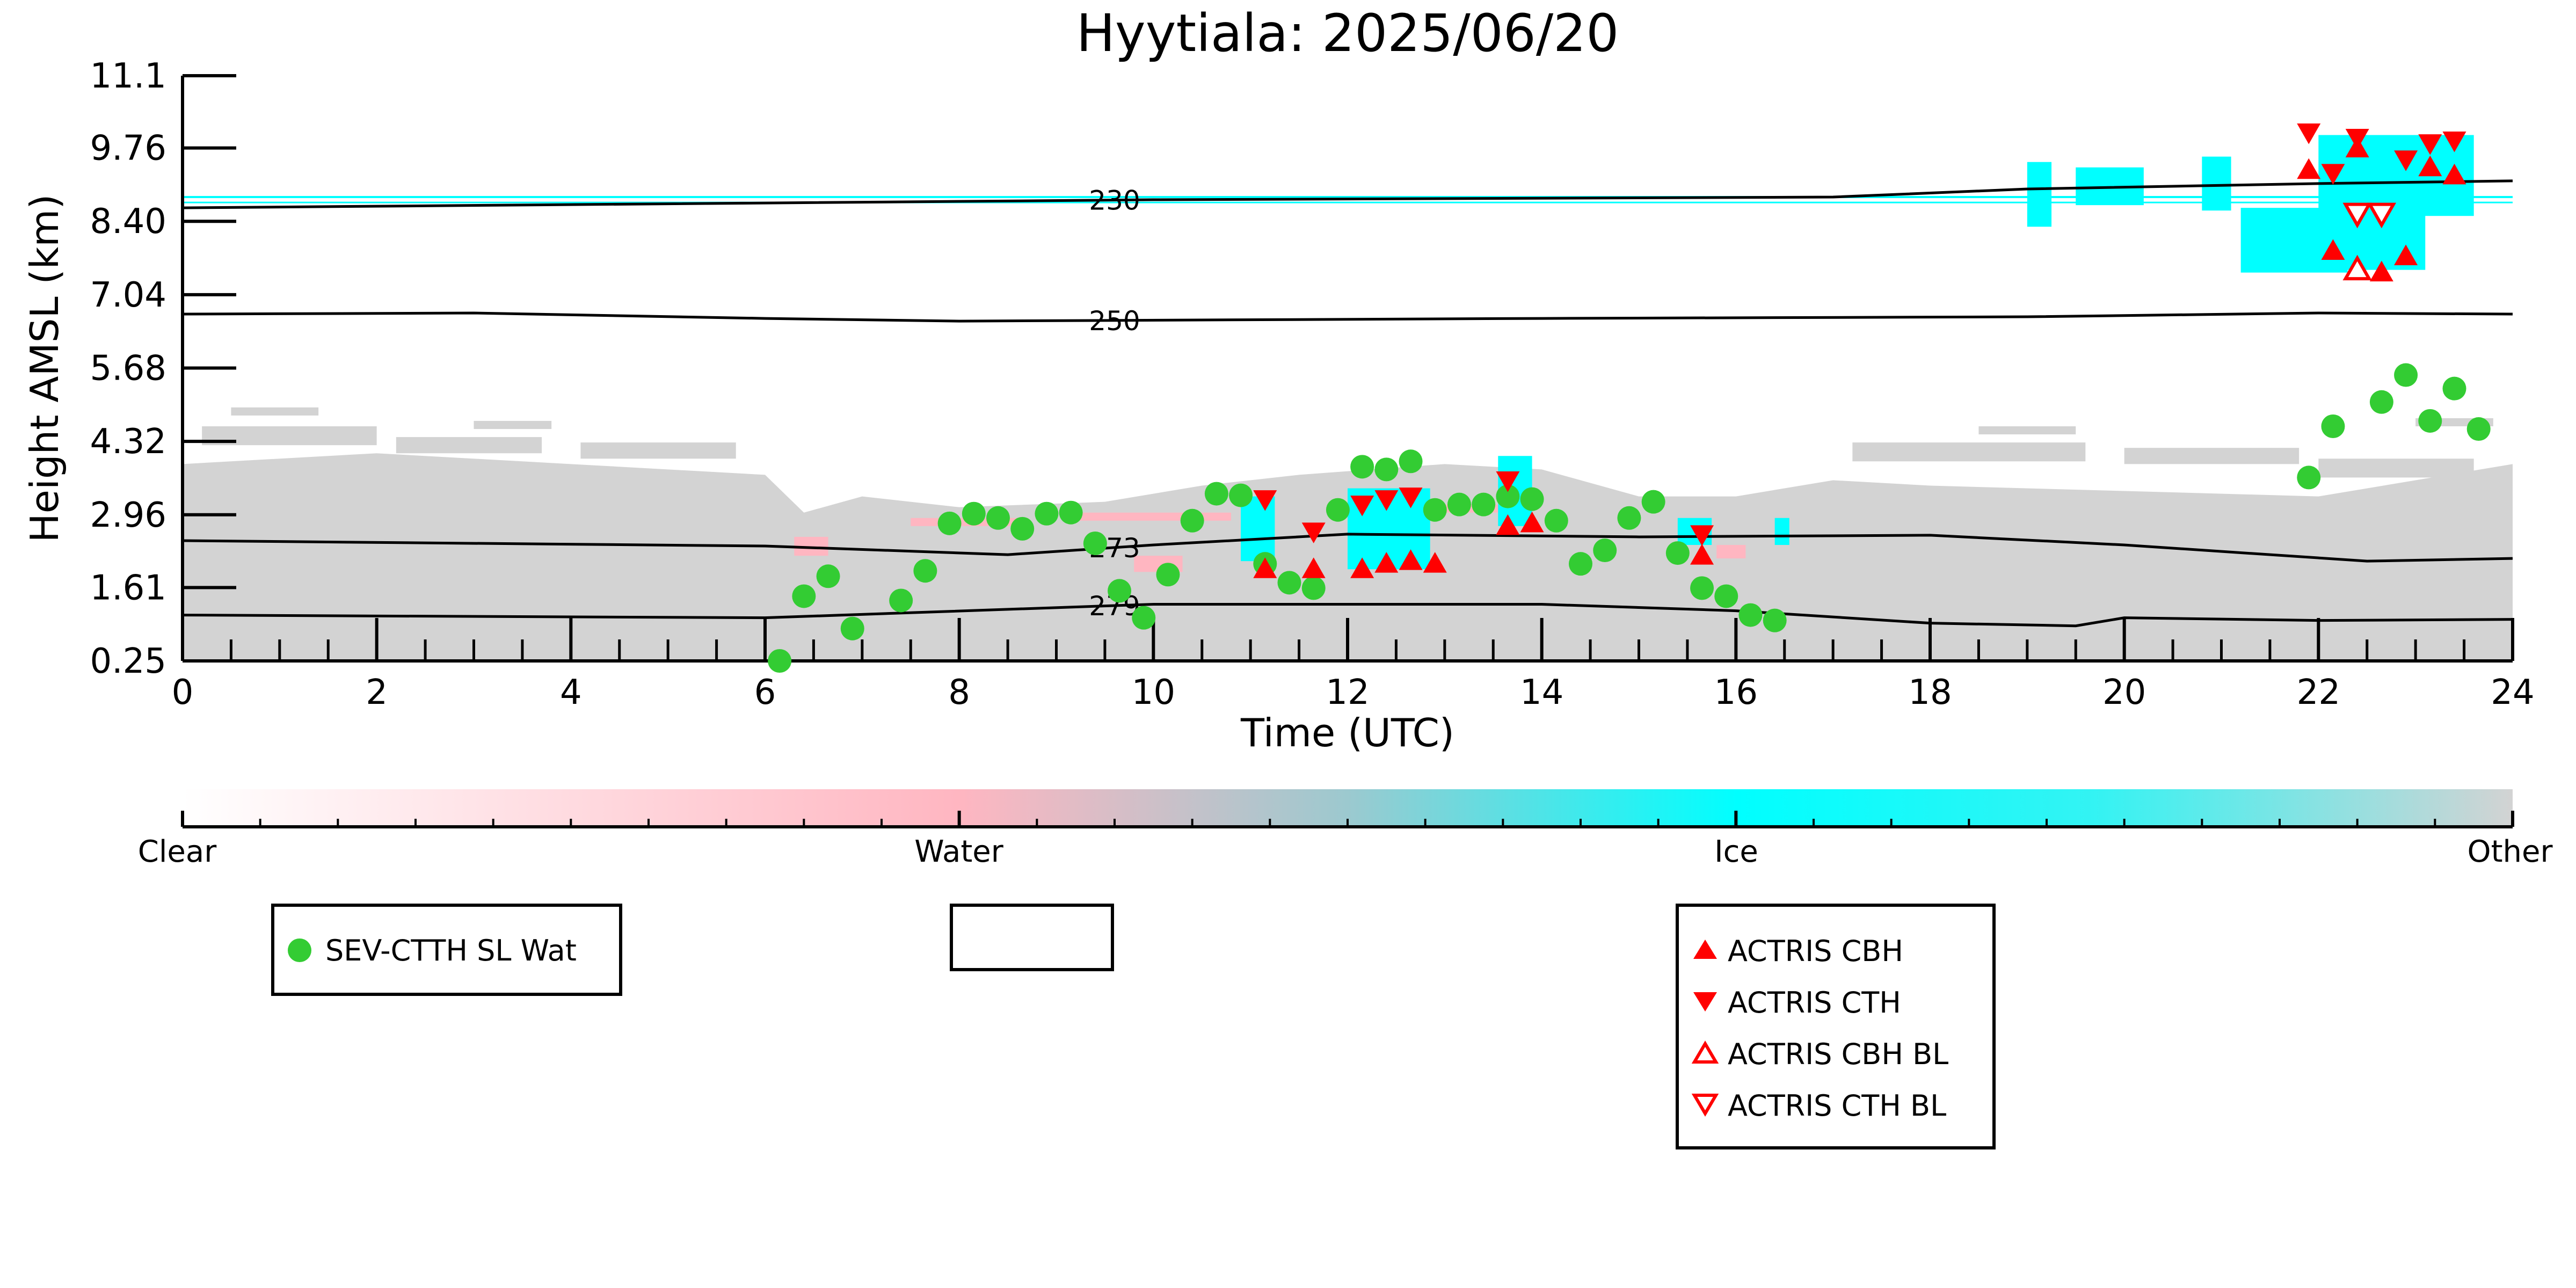 Image resolution: width=2576 pixels, height=1288 pixels. I want to click on y-tick-label: 9.76, so click(128, 149).